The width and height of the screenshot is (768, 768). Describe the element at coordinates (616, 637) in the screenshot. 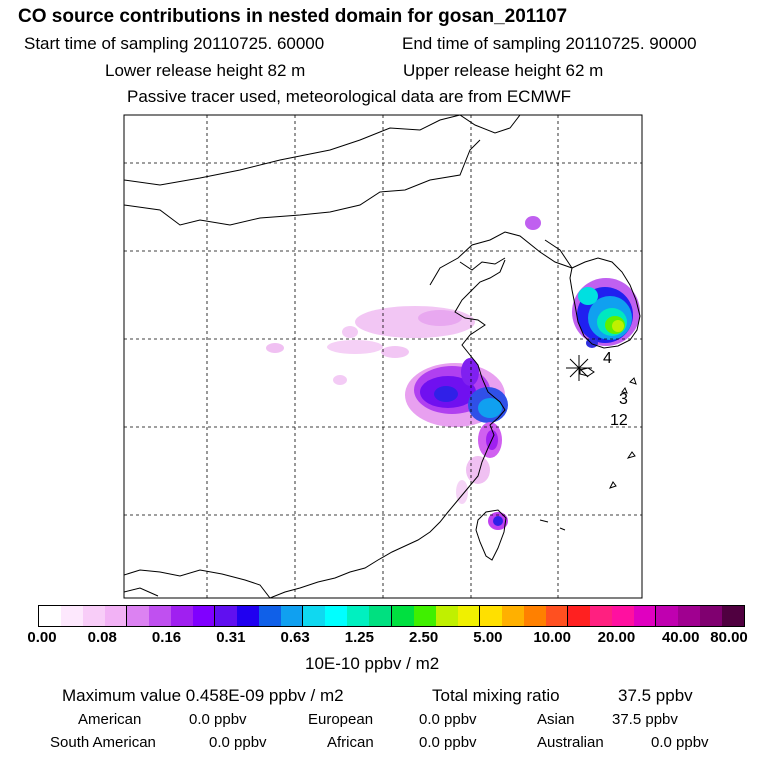

I see `colorbar-tick-label: 20.00` at that location.